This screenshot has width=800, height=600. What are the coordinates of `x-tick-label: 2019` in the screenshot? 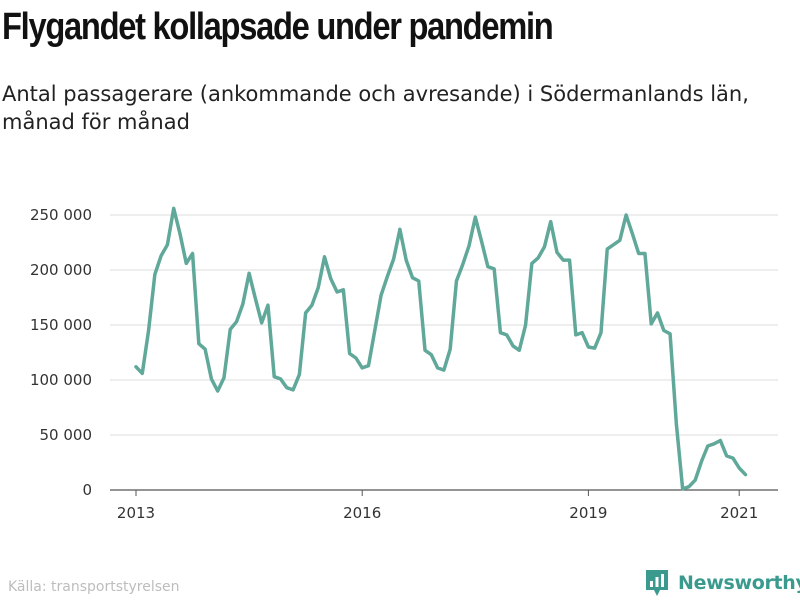 It's located at (588, 513).